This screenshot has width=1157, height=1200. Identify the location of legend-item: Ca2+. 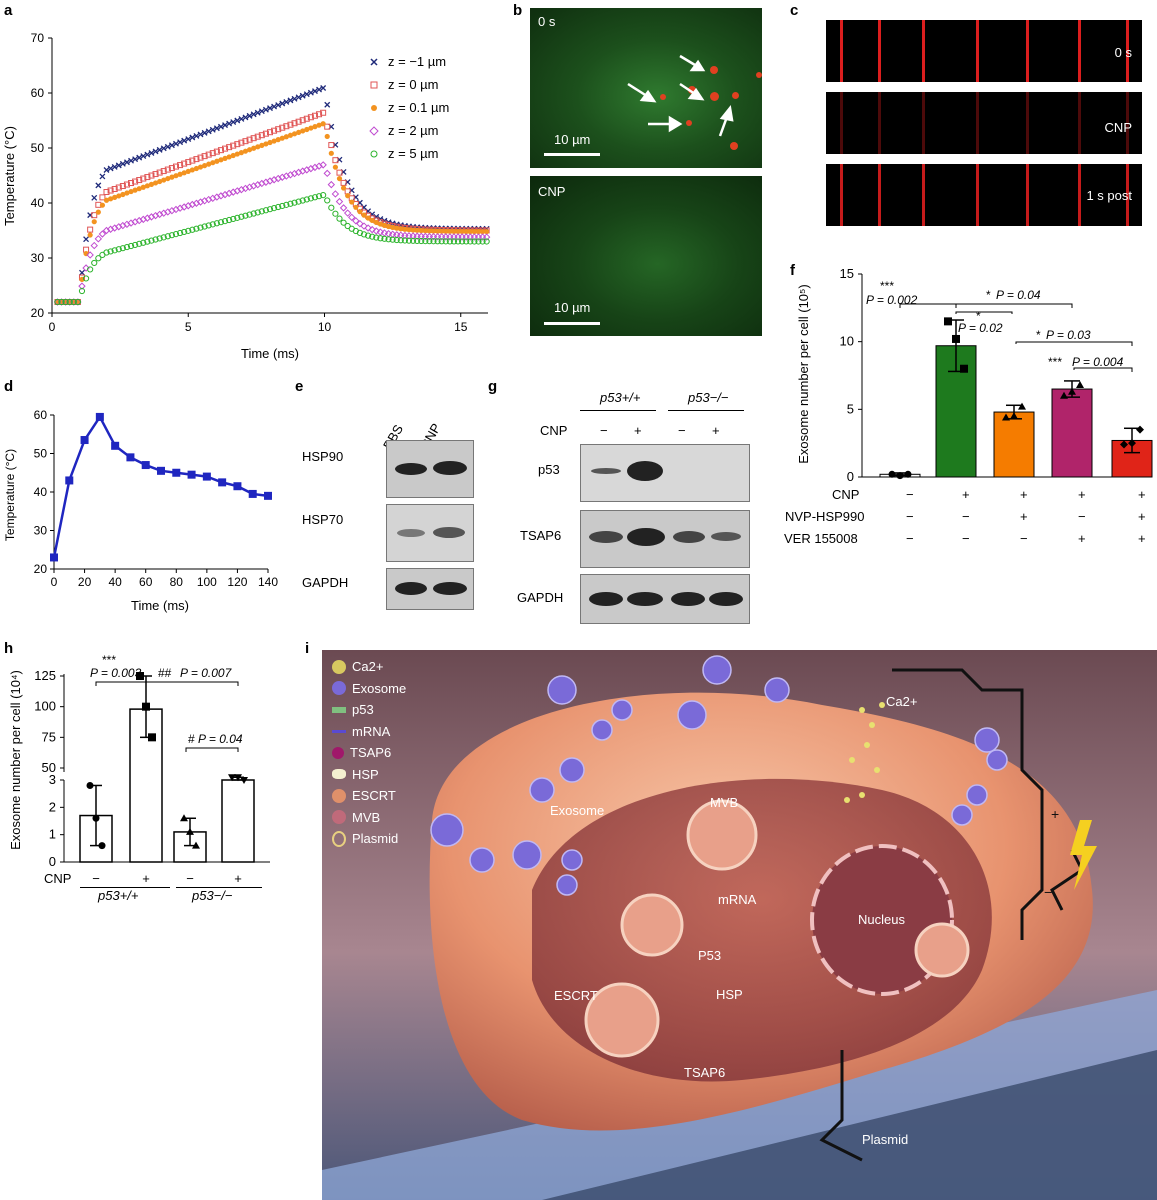
(369, 667).